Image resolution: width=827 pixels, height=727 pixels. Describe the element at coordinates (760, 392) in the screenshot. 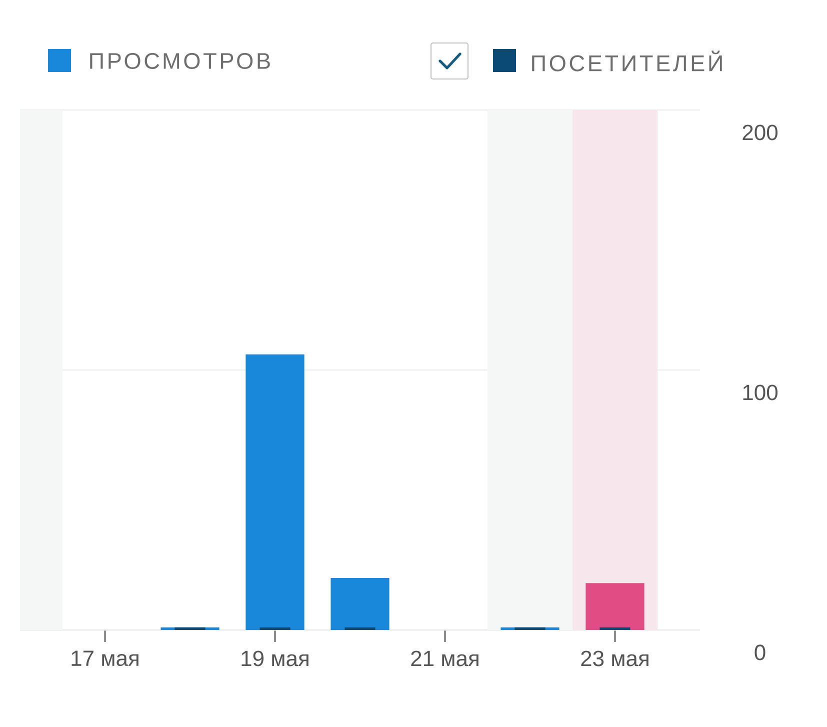

I see `y-tick-label: 100` at that location.